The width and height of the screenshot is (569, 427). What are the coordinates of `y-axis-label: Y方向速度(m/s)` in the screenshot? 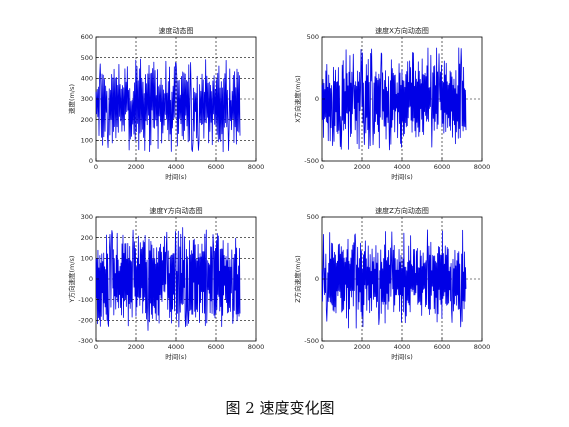 It's located at (71, 280).